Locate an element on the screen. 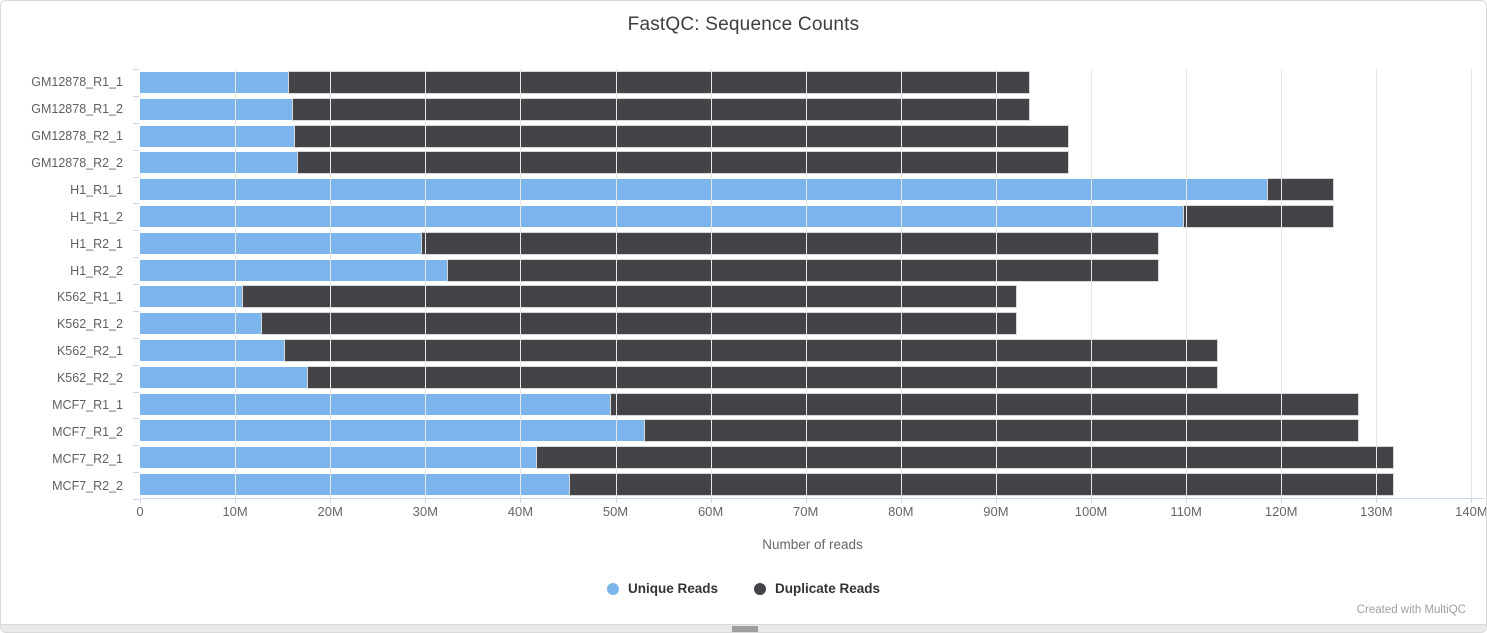 This screenshot has width=1487, height=633. legend-label: Unique Reads is located at coordinates (672, 588).